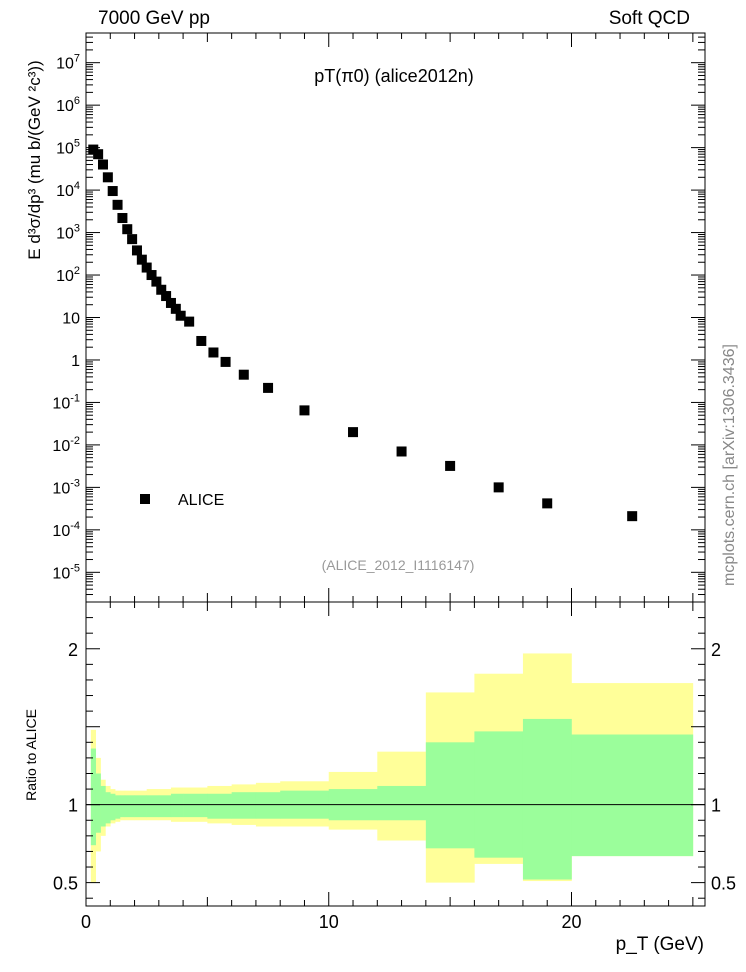 This screenshot has height=972, width=746. I want to click on x-tick-label: 20, so click(571, 922).